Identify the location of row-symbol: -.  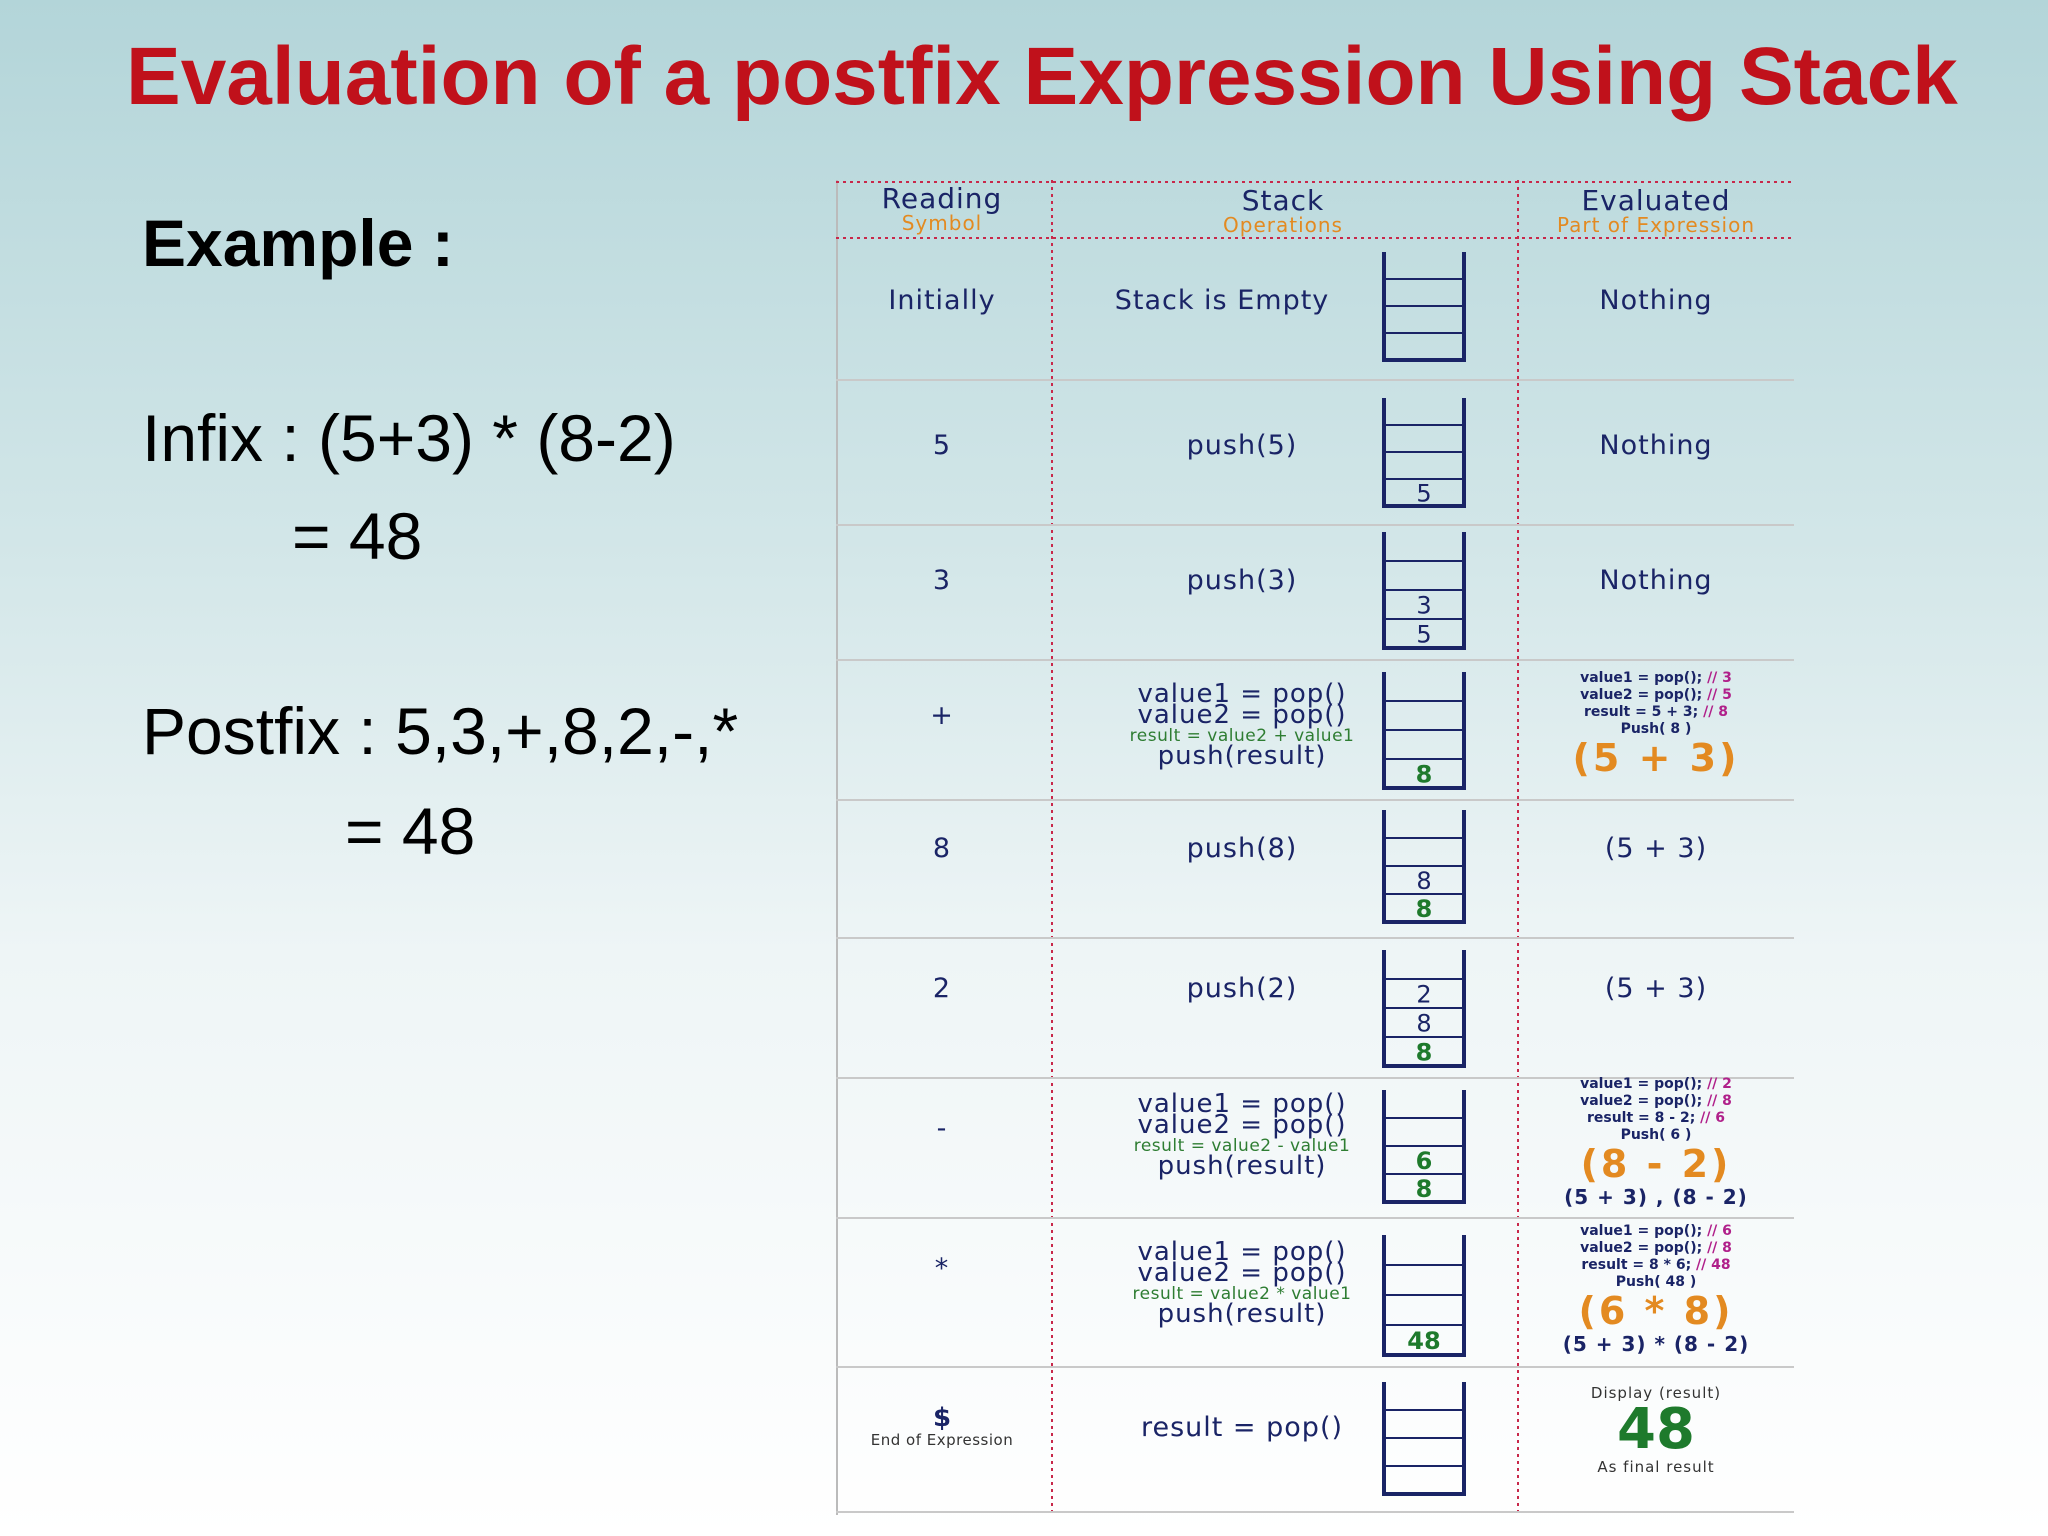
(942, 1128).